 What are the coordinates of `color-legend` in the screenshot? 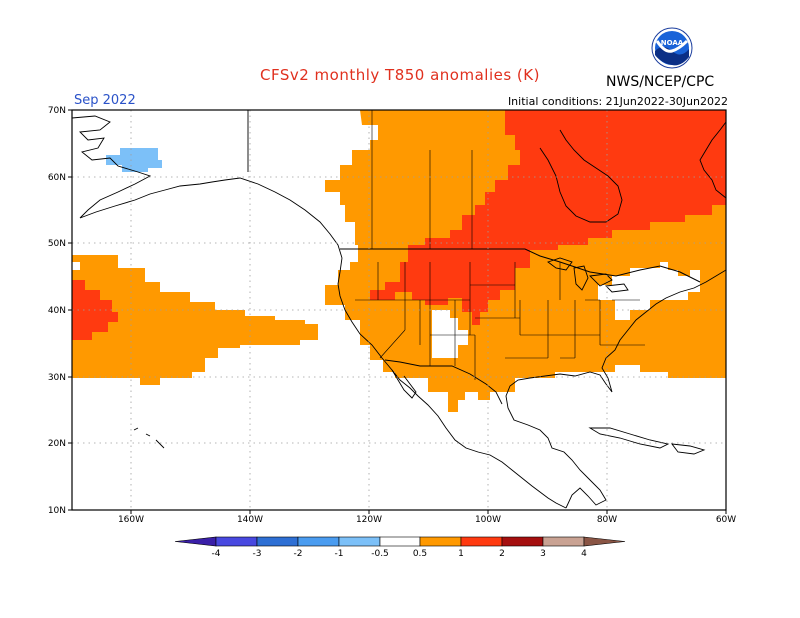 It's located at (400, 541).